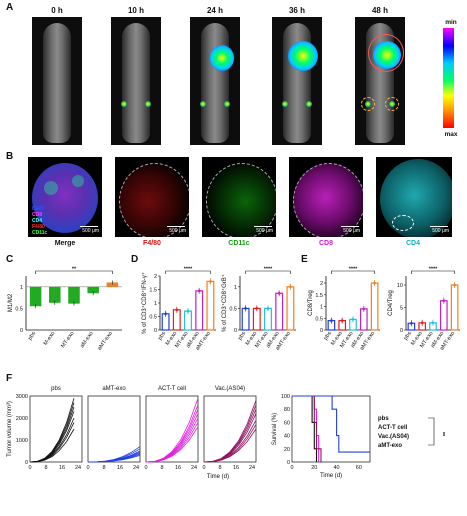 This screenshot has height=516, width=467. What do you see at coordinates (414, 197) in the screenshot?
I see `micrograph-cd4: 500 μm` at bounding box center [414, 197].